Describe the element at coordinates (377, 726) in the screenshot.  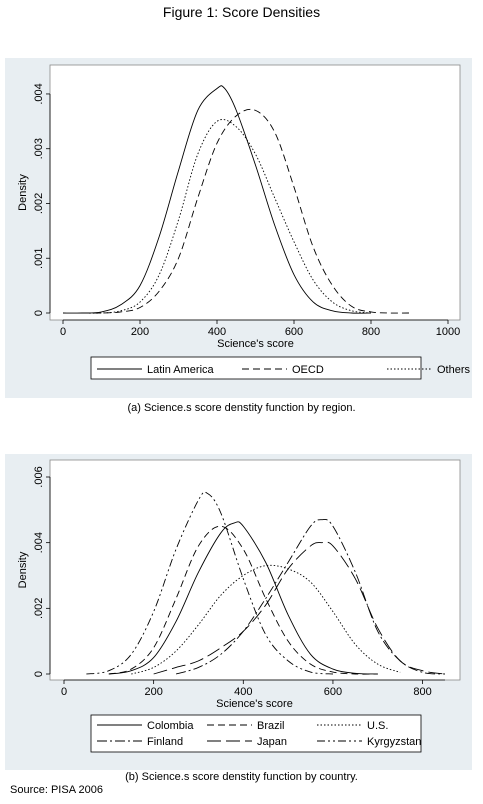
I see `legend-label-u-s: U.S.` at that location.